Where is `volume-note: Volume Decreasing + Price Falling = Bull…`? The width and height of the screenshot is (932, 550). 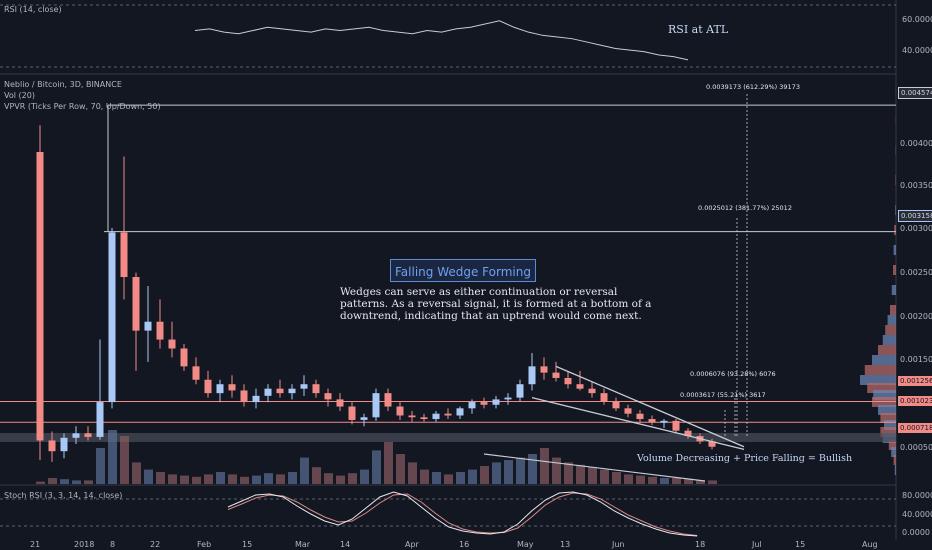
volume-note: Volume Decreasing + Price Falling = Bull… is located at coordinates (745, 458).